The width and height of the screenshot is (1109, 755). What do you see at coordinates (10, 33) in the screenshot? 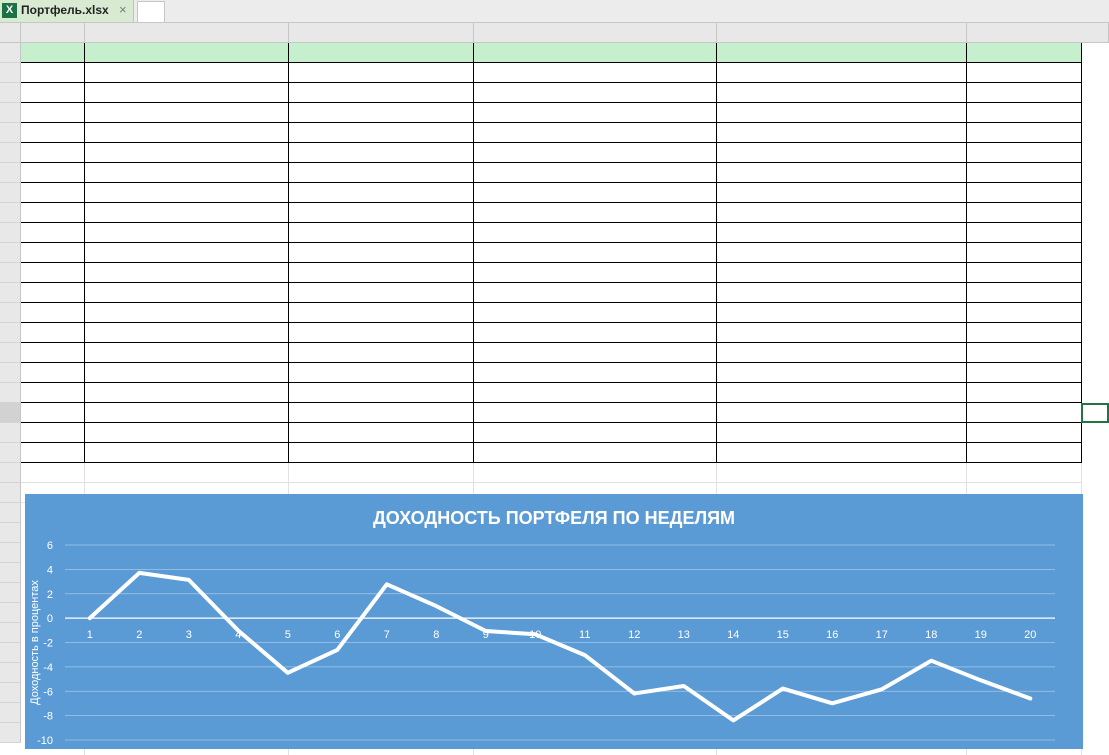
I see `select-all-corner` at bounding box center [10, 33].